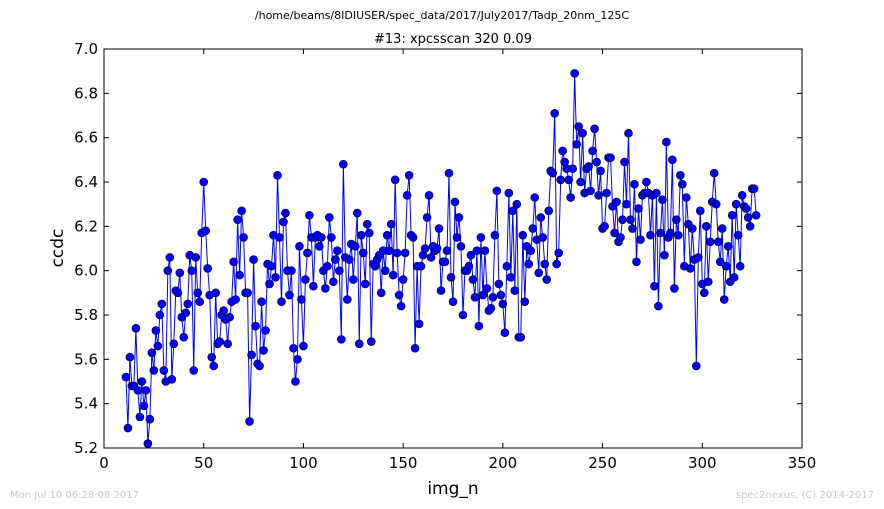 Image resolution: width=884 pixels, height=509 pixels. Describe the element at coordinates (452, 489) in the screenshot. I see `x-axis-label: img_n` at that location.